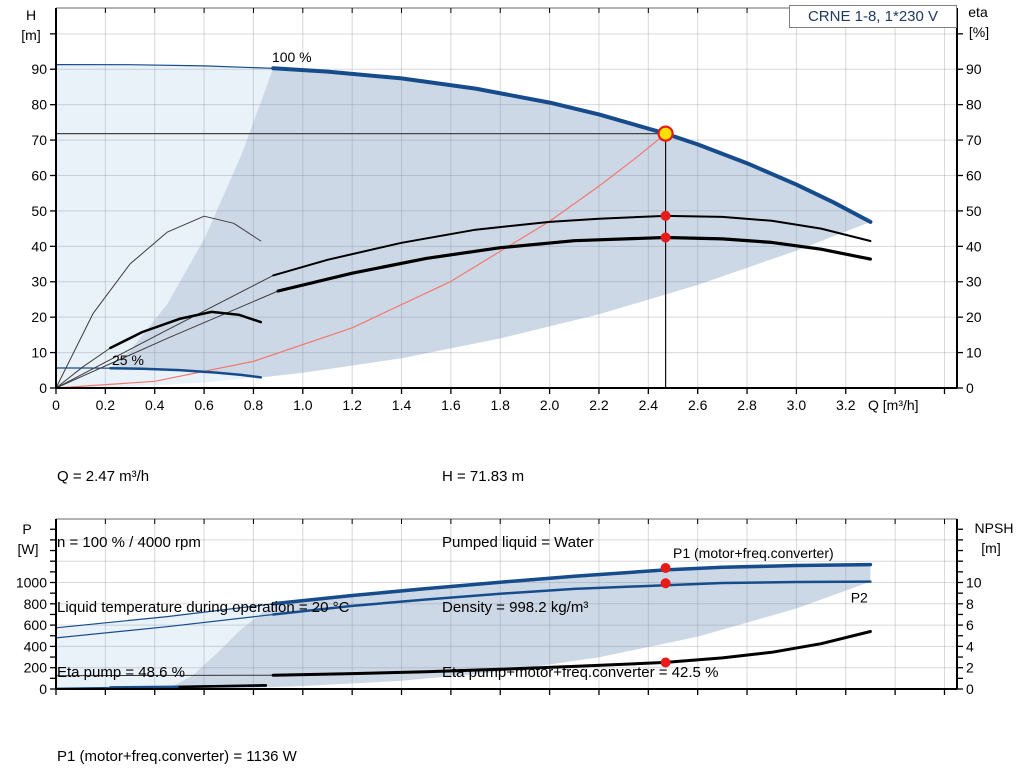  I want to click on eta-axis-label: eta, so click(978, 12).